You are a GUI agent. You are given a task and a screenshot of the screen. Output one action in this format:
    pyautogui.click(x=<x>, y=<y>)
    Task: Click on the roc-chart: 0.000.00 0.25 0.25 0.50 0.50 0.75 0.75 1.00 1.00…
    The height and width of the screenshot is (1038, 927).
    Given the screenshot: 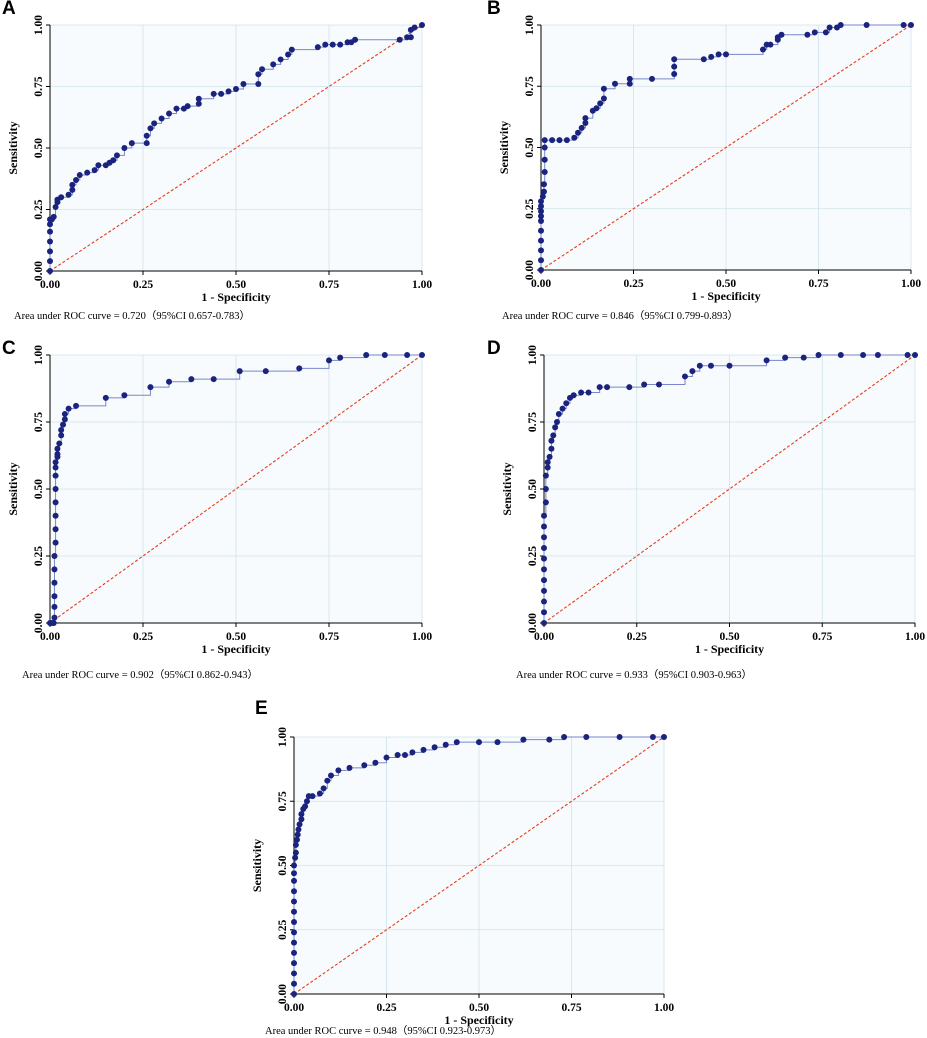 What is the action you would take?
    pyautogui.click(x=219, y=500)
    